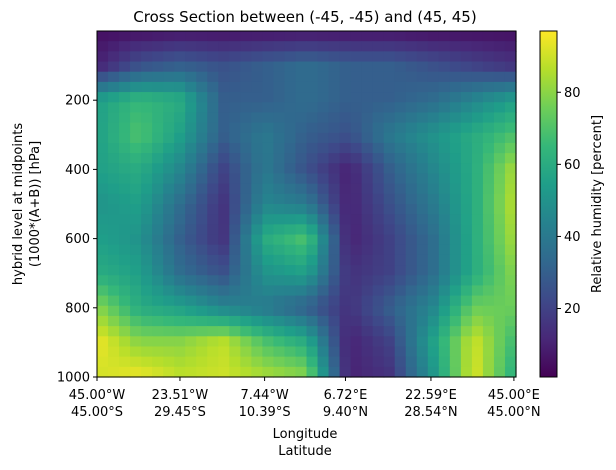 The width and height of the screenshot is (616, 470). What do you see at coordinates (73, 378) in the screenshot?
I see `y-tick-label: 1000` at bounding box center [73, 378].